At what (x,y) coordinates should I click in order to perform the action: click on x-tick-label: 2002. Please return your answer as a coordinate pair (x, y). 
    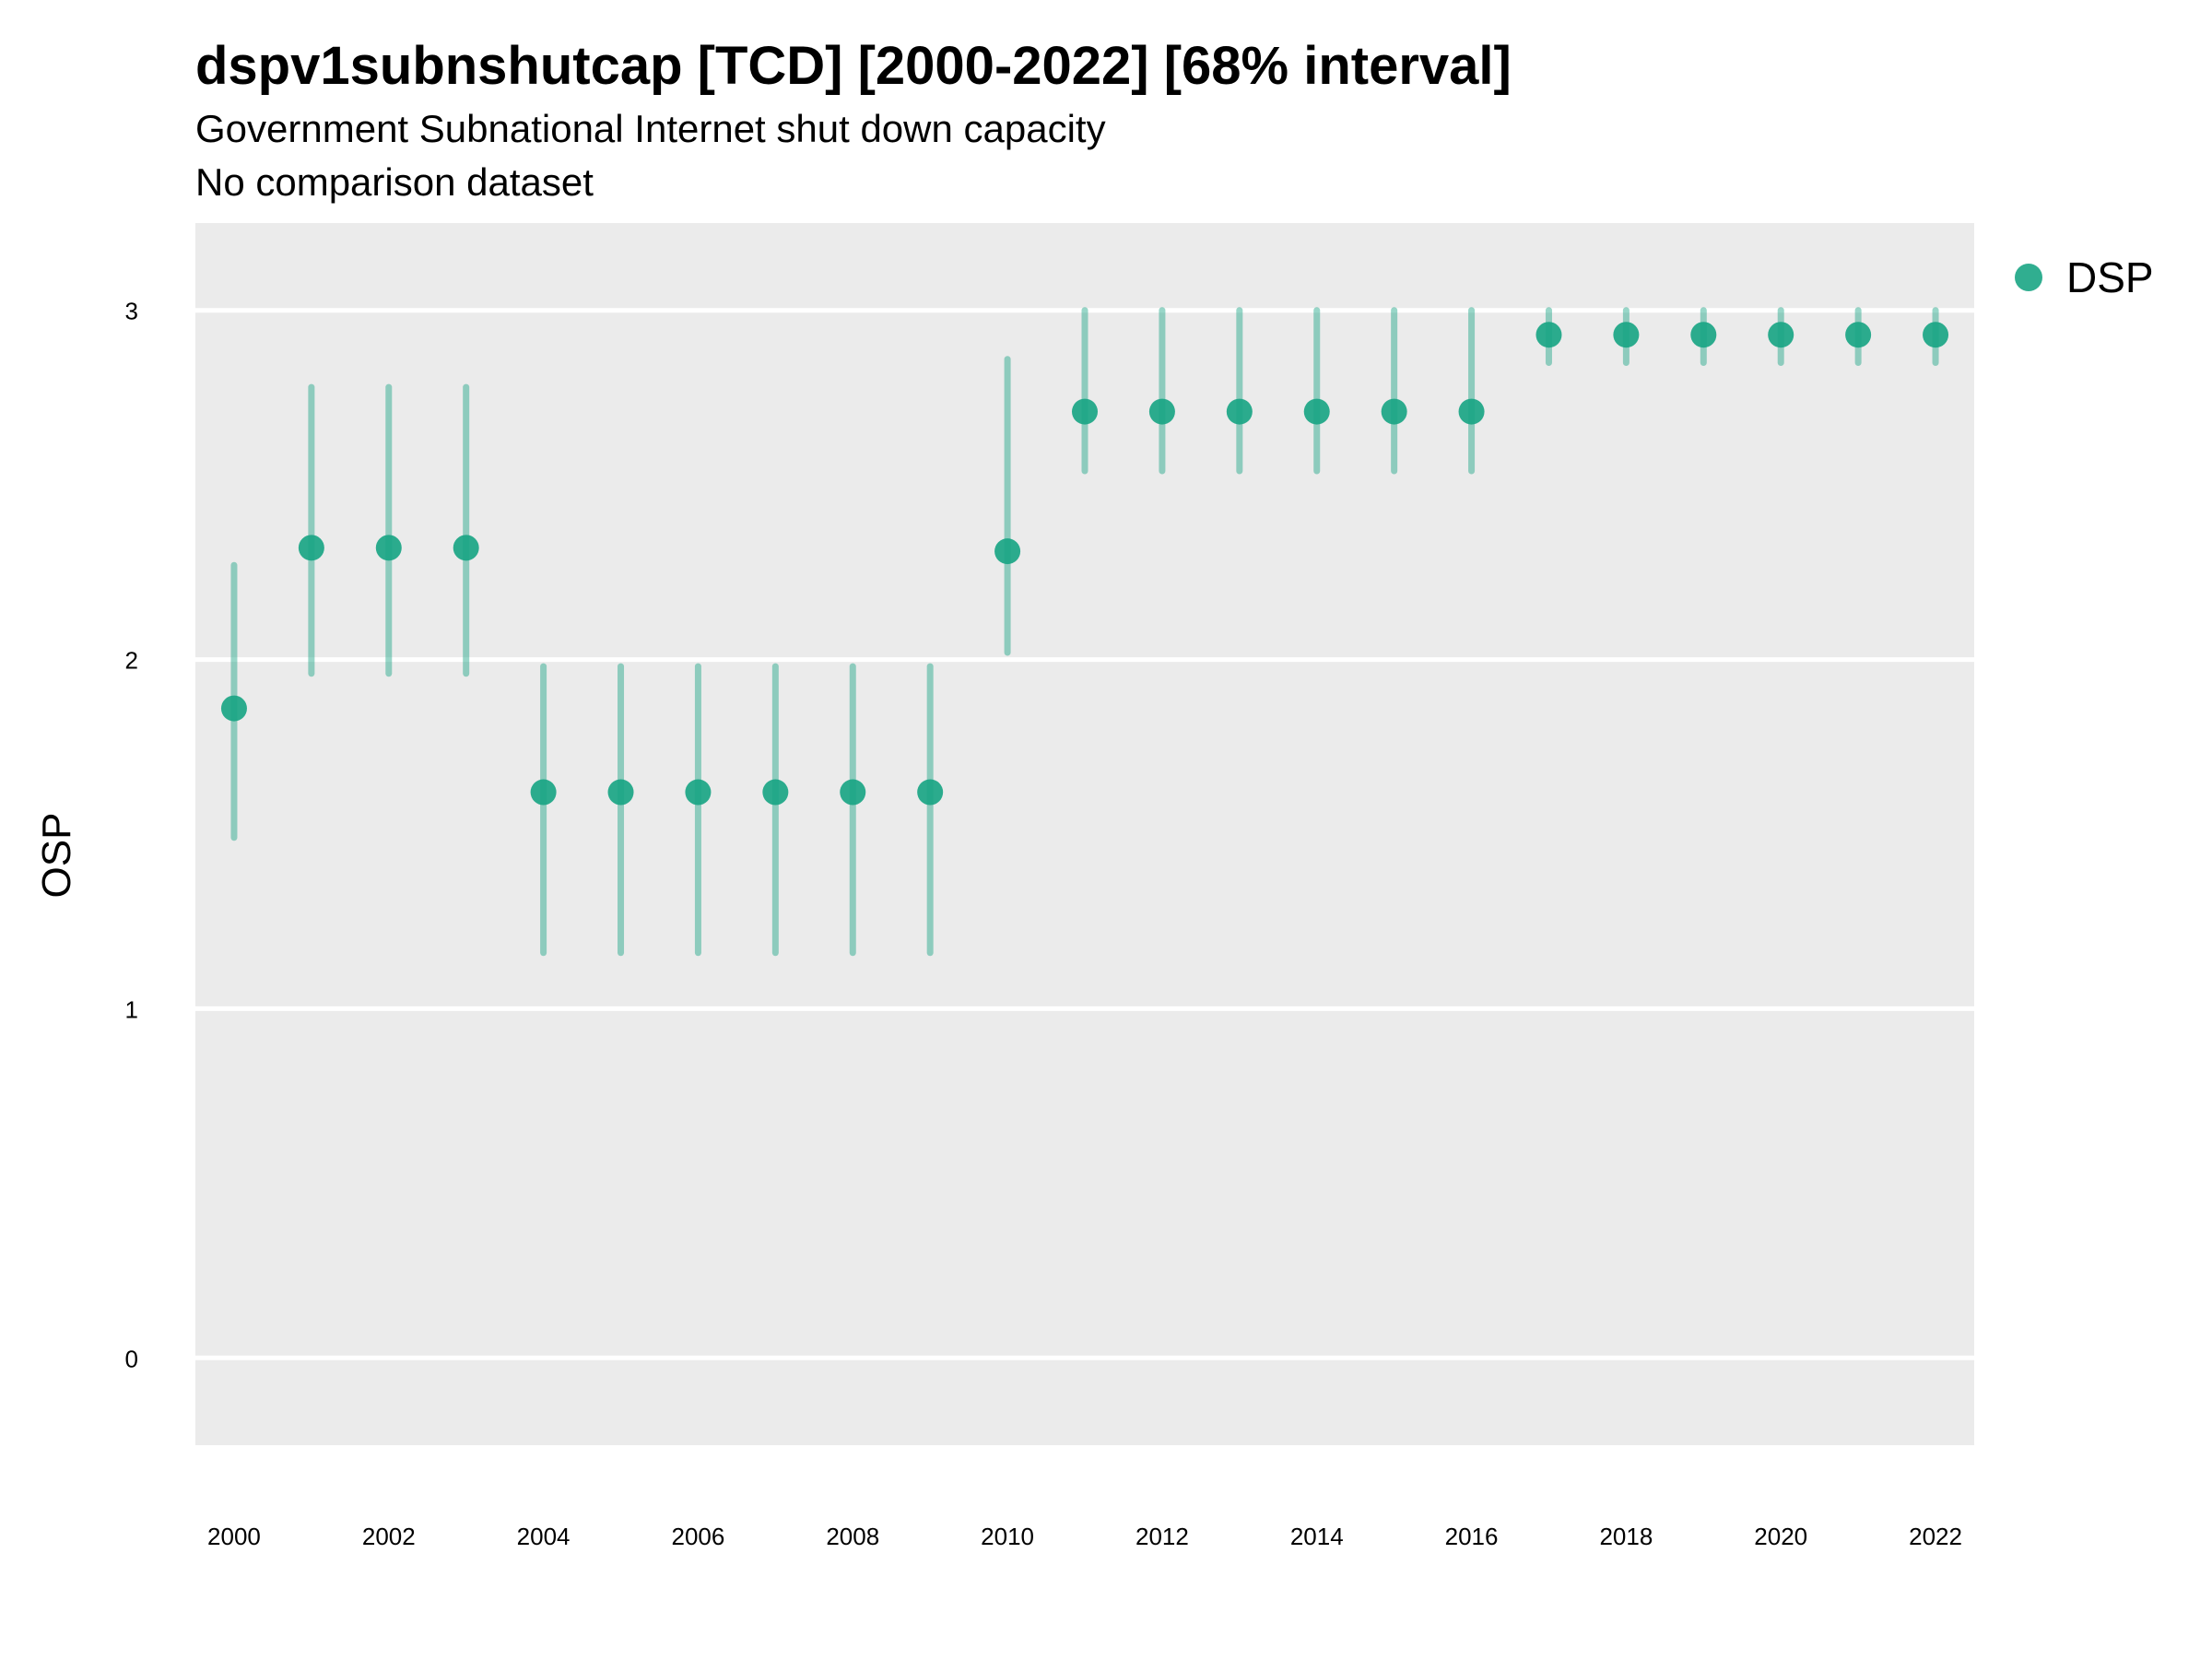
    Looking at the image, I should click on (389, 1536).